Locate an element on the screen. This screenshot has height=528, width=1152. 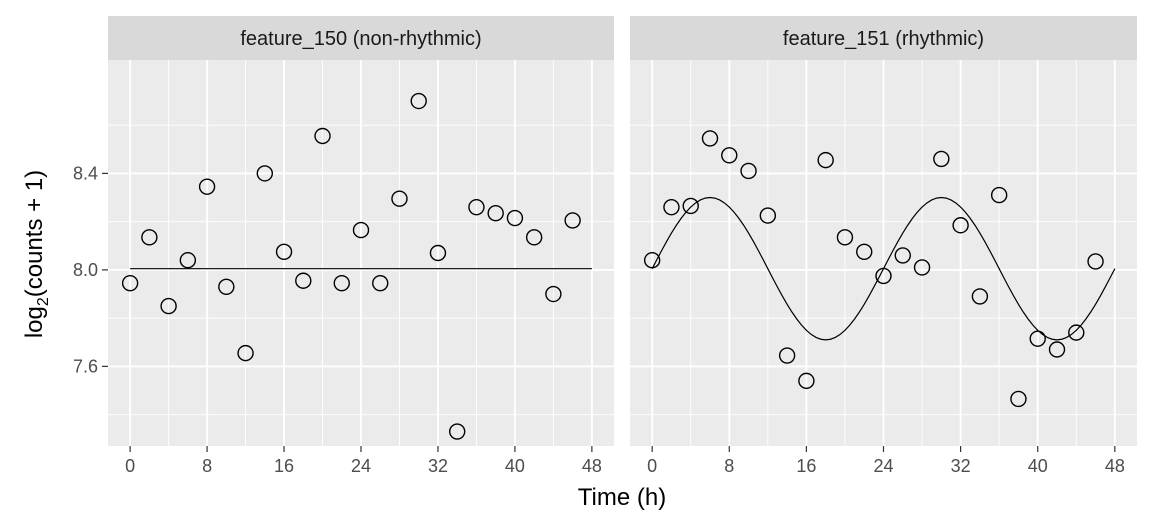
x-axis-1: 0 8 16 24 32 40 48 is located at coordinates (363, 461).